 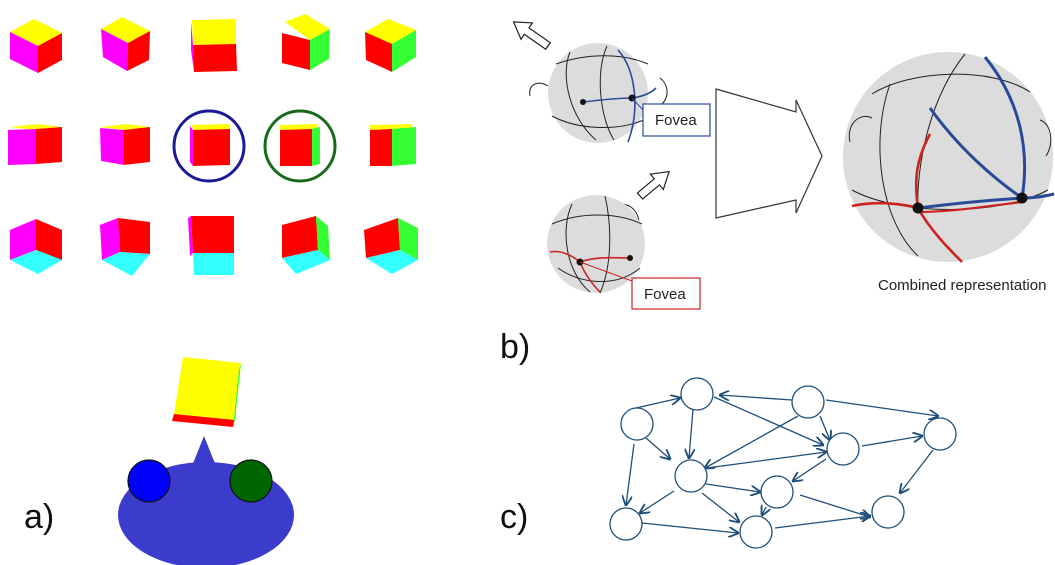 I want to click on blue-selection-circle, so click(x=209, y=146).